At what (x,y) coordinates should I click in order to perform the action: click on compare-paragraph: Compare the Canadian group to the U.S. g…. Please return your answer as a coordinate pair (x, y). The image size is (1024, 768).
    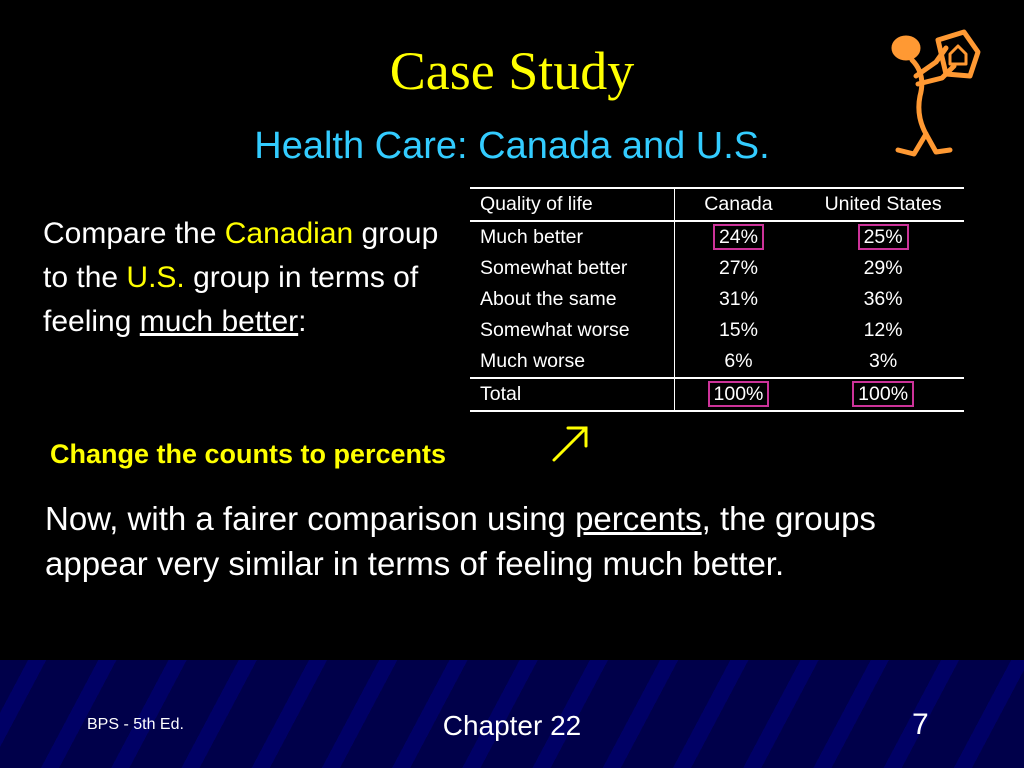
    Looking at the image, I should click on (248, 278).